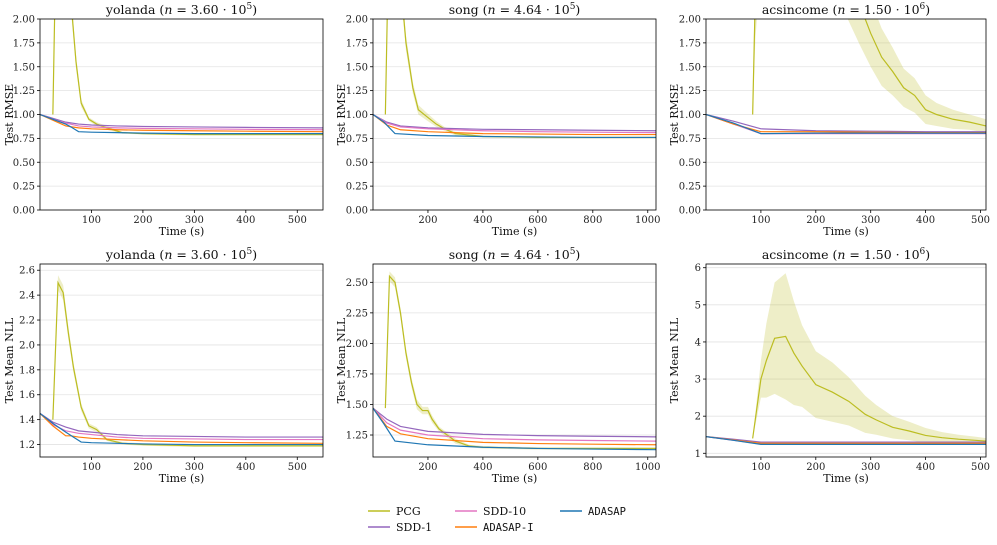 This screenshot has height=545, width=997. Describe the element at coordinates (27, 370) in the screenshot. I see `ytick-label: 1.8` at that location.